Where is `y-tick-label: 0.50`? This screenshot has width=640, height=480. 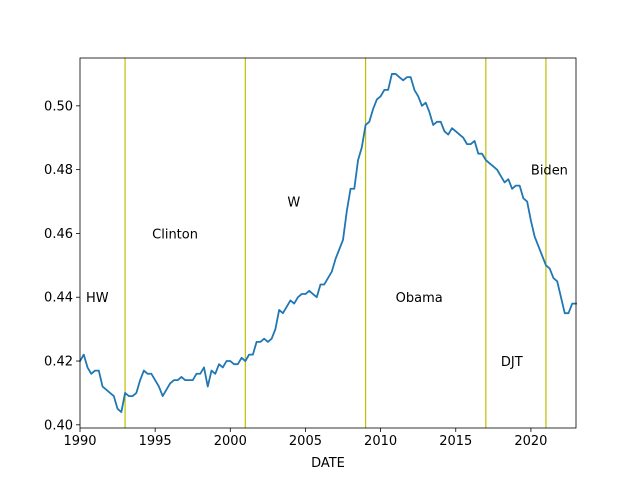 y-tick-label: 0.50 is located at coordinates (58, 106).